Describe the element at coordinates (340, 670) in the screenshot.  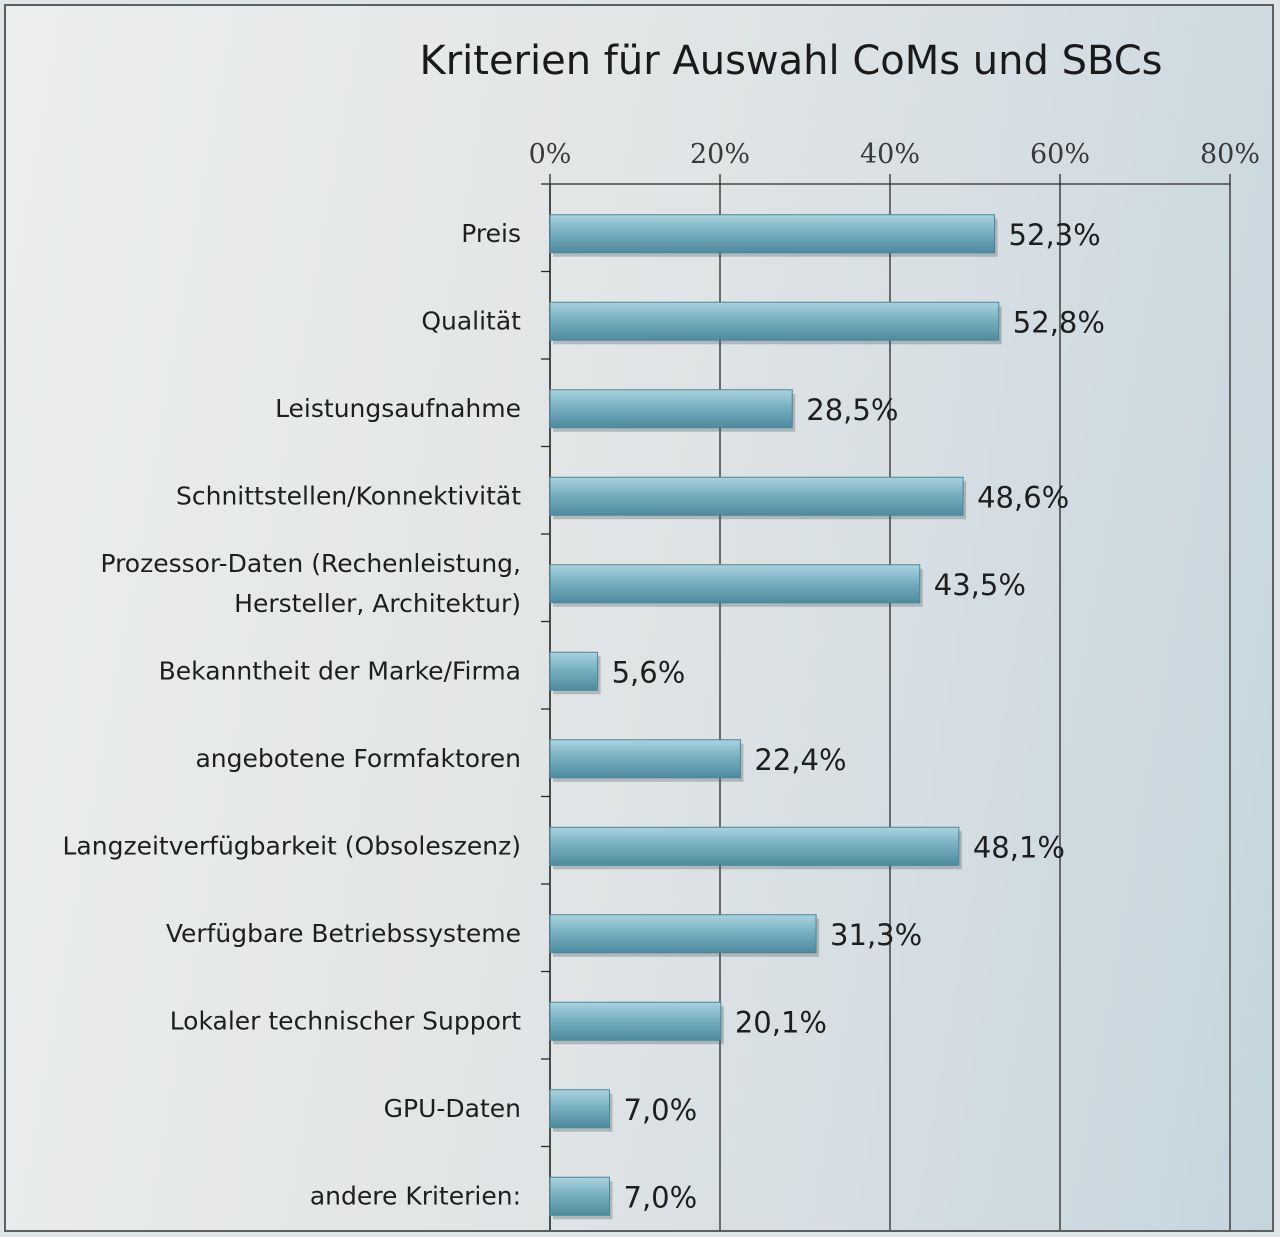
I see `category-label: Bekanntheit der Marke/Firma` at that location.